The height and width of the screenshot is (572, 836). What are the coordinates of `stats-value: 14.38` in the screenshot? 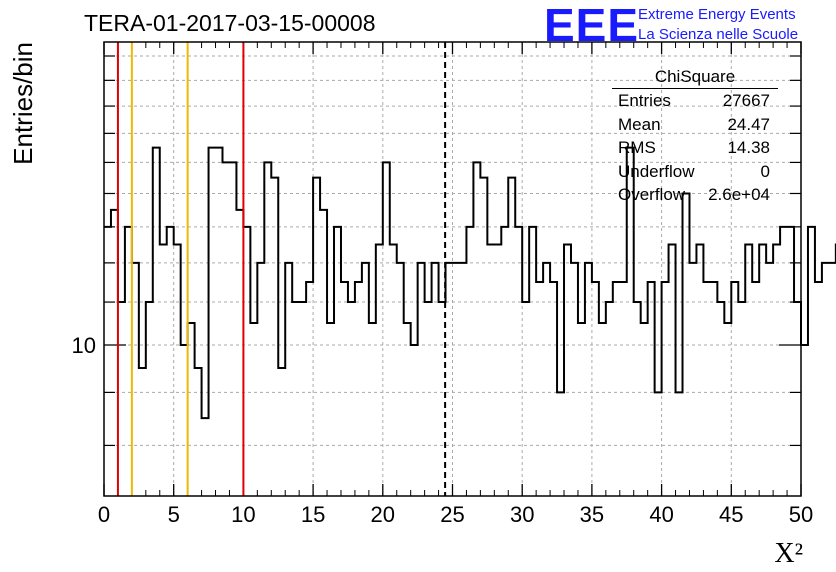 It's located at (748, 147).